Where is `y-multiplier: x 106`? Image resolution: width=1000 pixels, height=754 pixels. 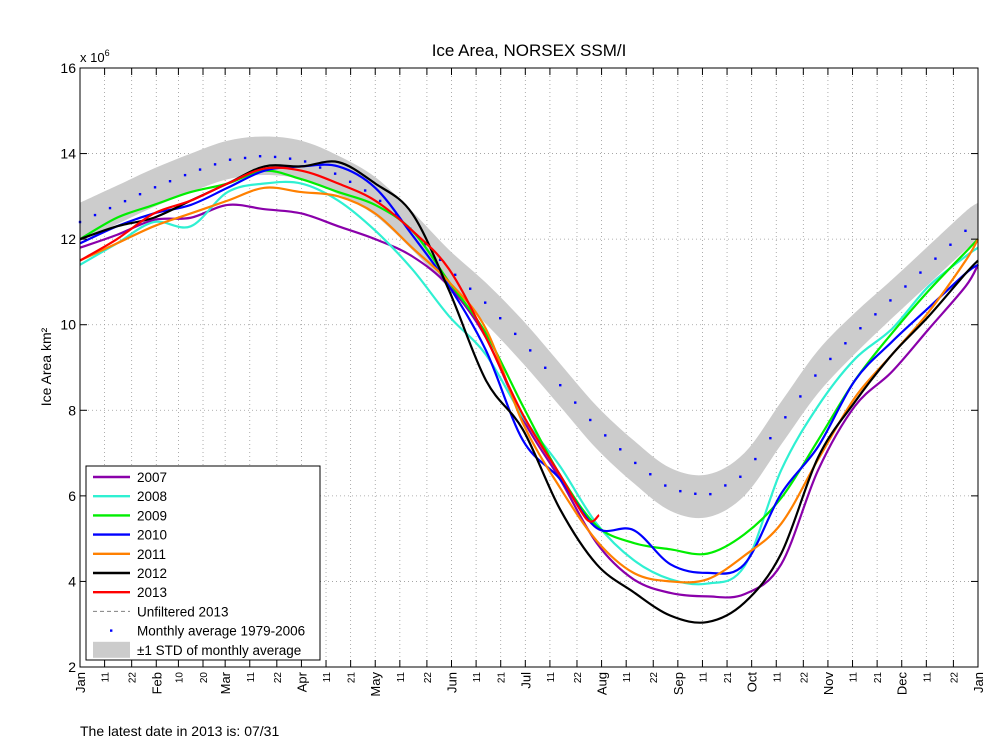
y-multiplier: x 106 is located at coordinates (95, 56).